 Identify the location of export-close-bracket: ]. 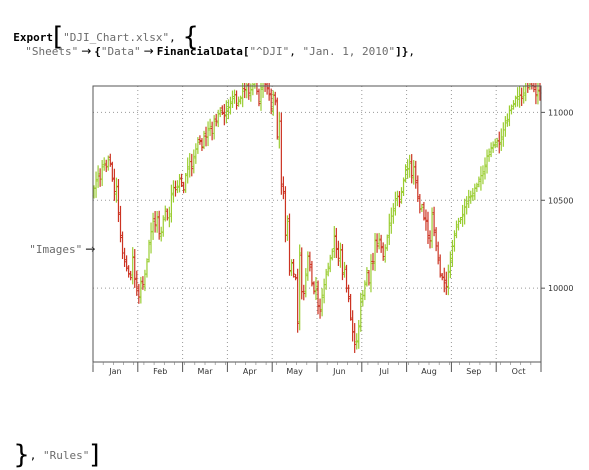
(94, 455).